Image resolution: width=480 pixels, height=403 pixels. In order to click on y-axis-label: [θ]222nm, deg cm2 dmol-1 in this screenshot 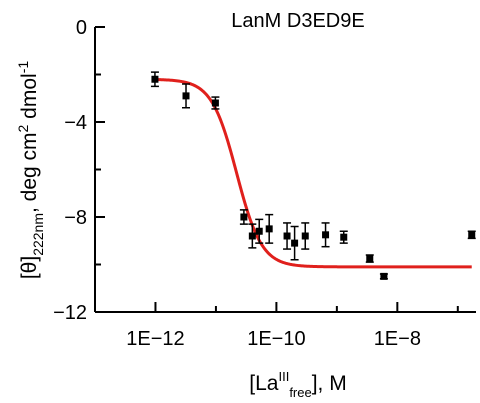, I will do `click(30, 170)`.